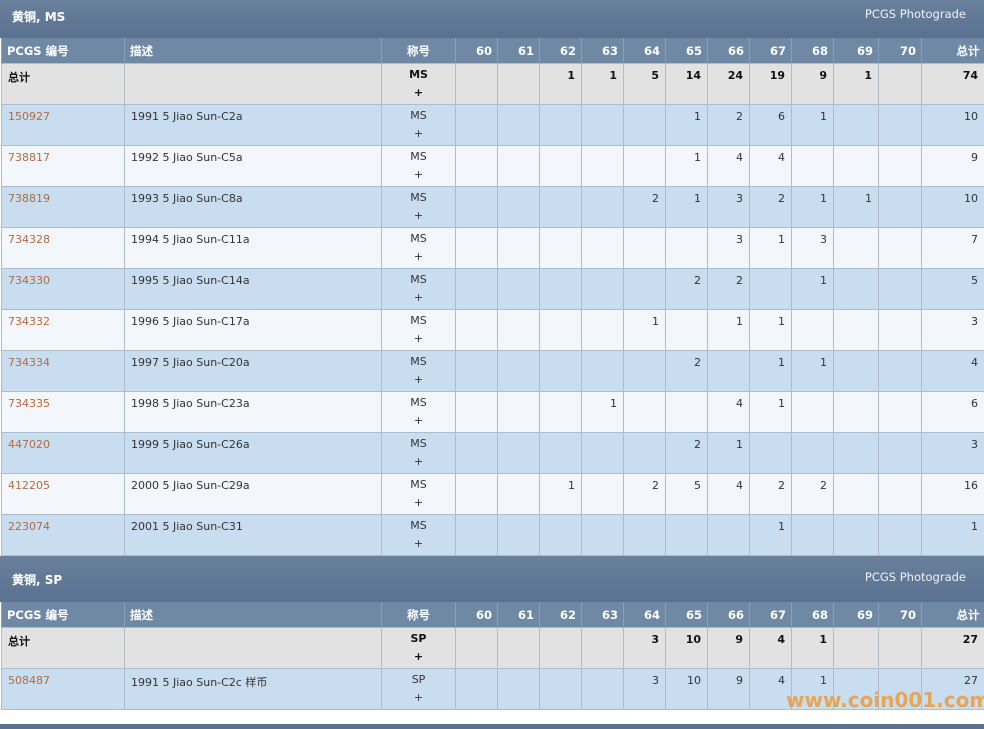 This screenshot has height=729, width=984. Describe the element at coordinates (29, 485) in the screenshot. I see `pcgs-number: 412205` at that location.